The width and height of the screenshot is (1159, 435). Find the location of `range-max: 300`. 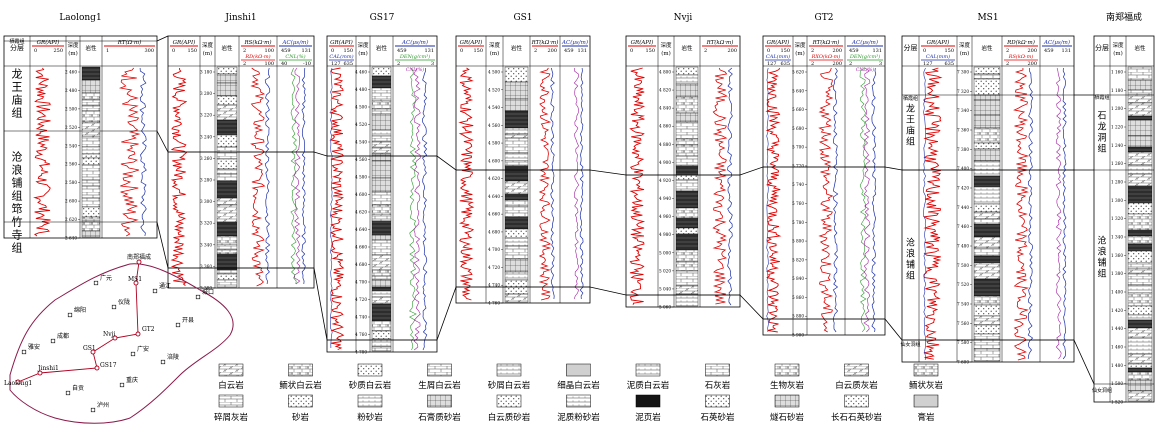

range-max: 300 is located at coordinates (149, 51).